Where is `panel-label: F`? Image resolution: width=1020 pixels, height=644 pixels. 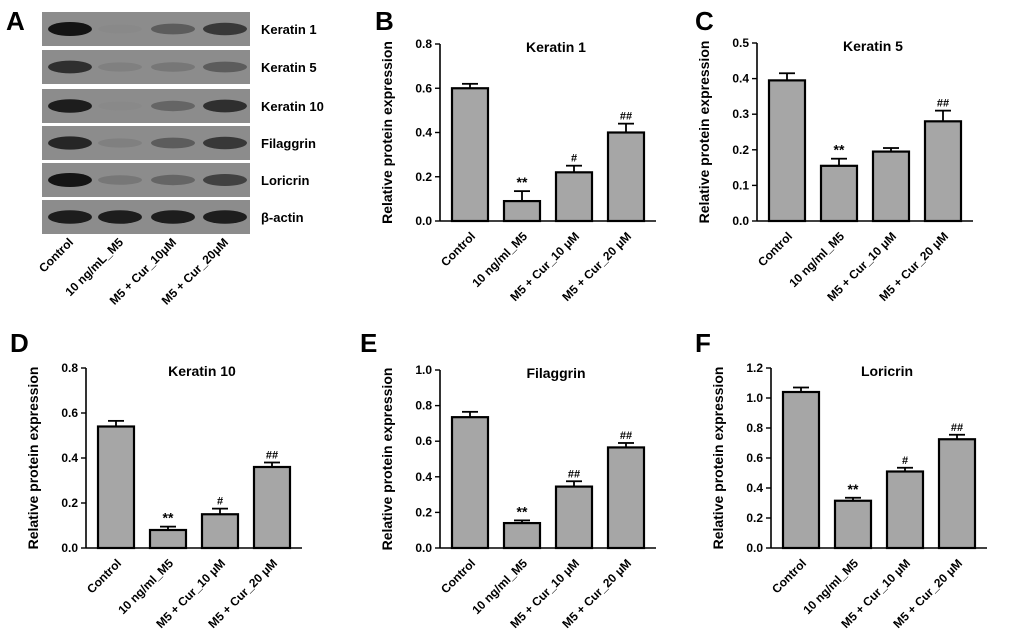 panel-label: F is located at coordinates (703, 343).